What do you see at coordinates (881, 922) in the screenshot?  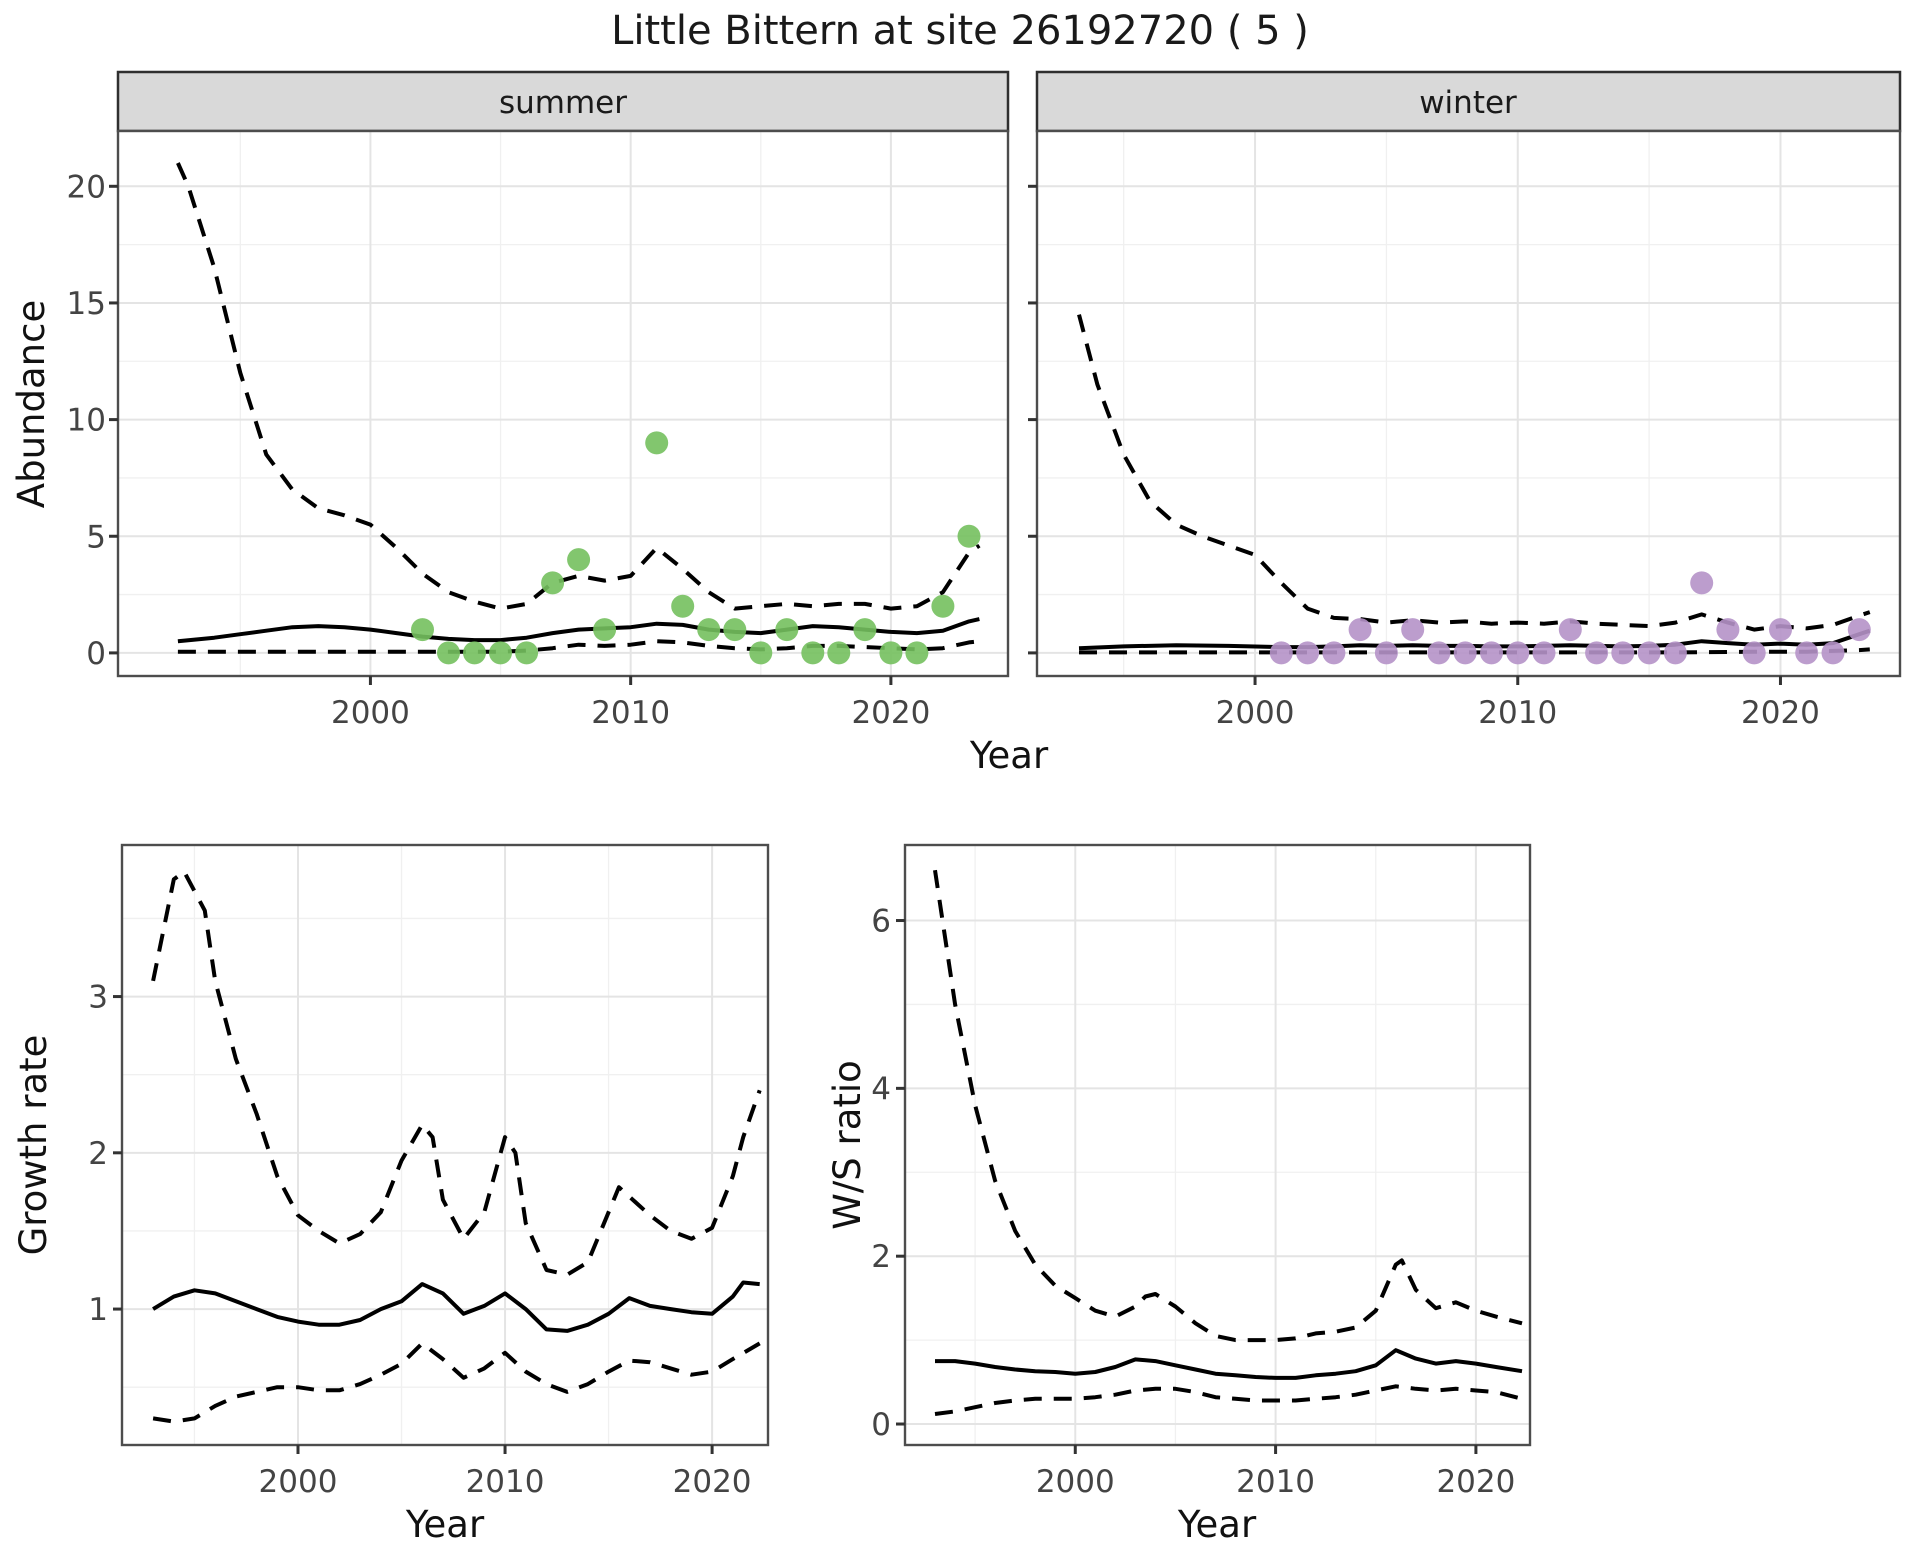 I see `y-tick-label: 6` at bounding box center [881, 922].